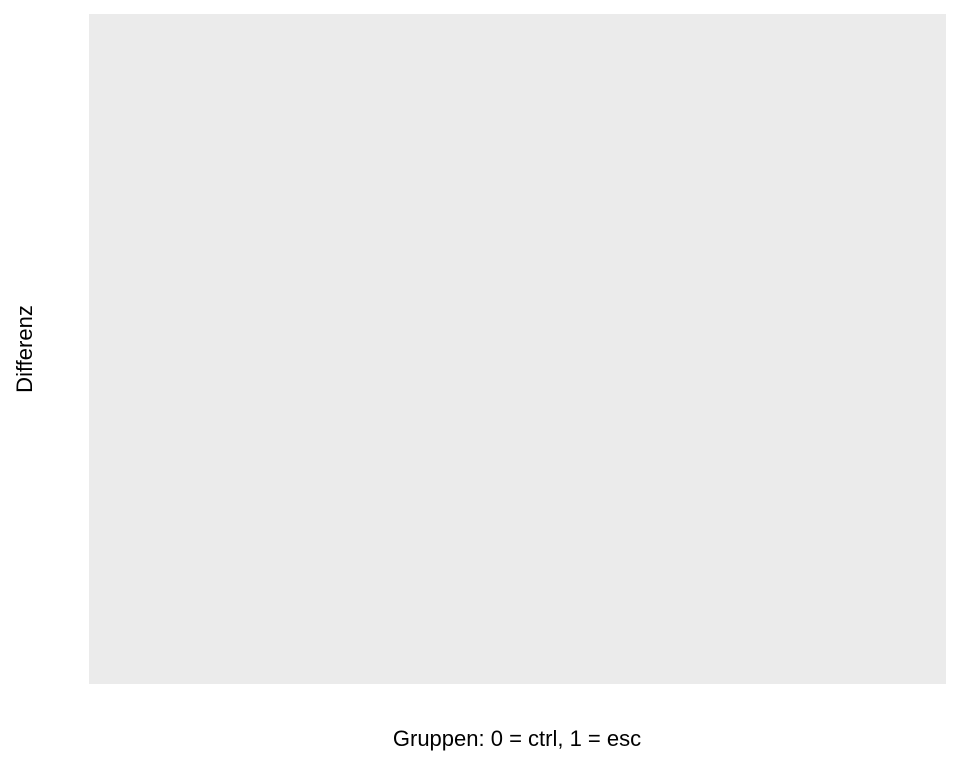  What do you see at coordinates (517, 738) in the screenshot?
I see `x-axis-title: Gruppen: 0 = ctrl, 1 = esc` at bounding box center [517, 738].